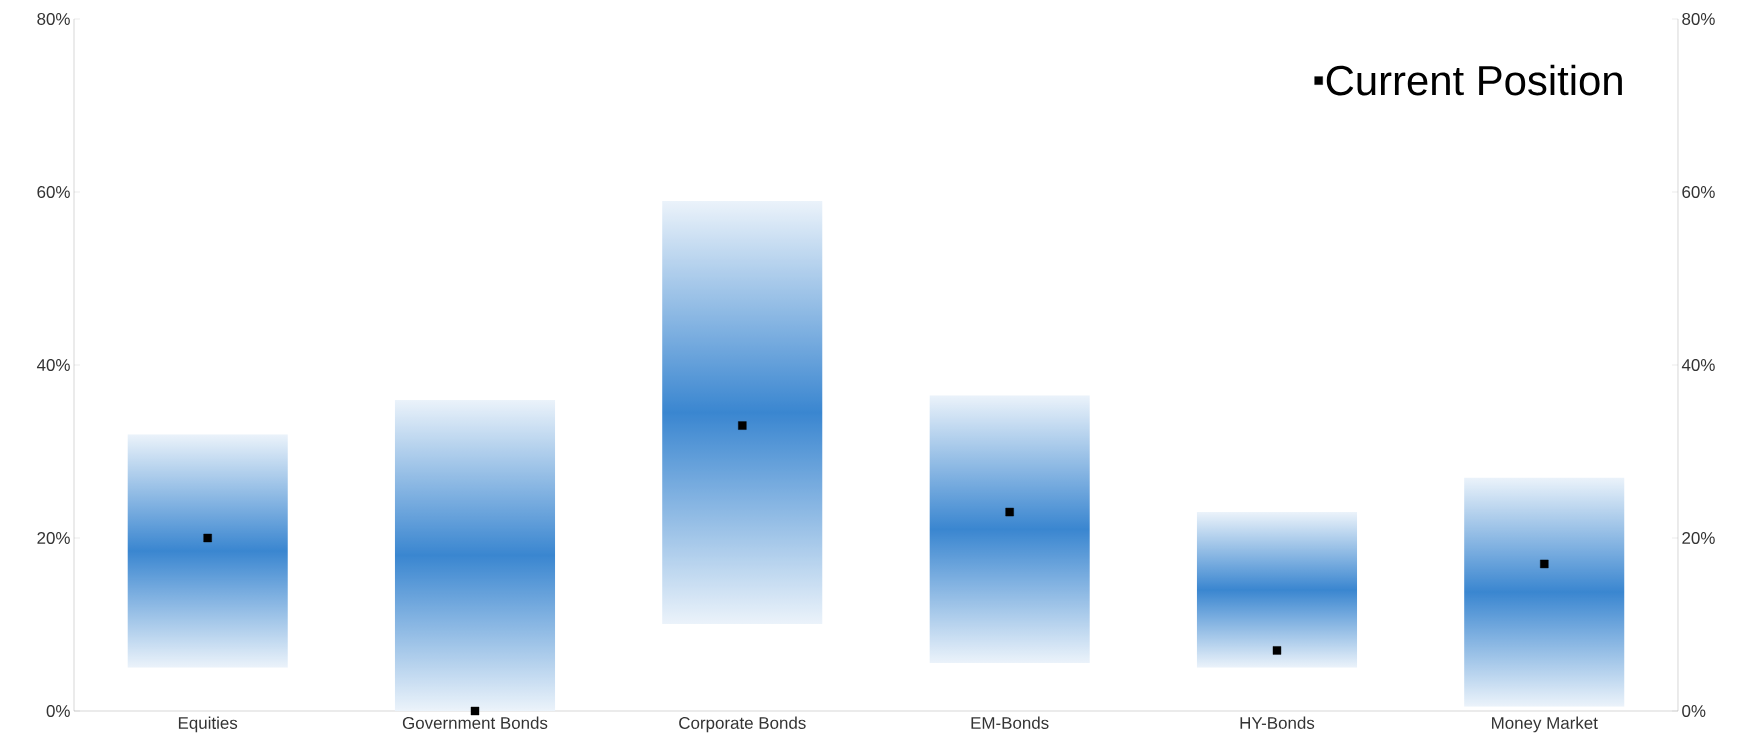  Describe the element at coordinates (1474, 80) in the screenshot. I see `legend-label: Current Position` at that location.